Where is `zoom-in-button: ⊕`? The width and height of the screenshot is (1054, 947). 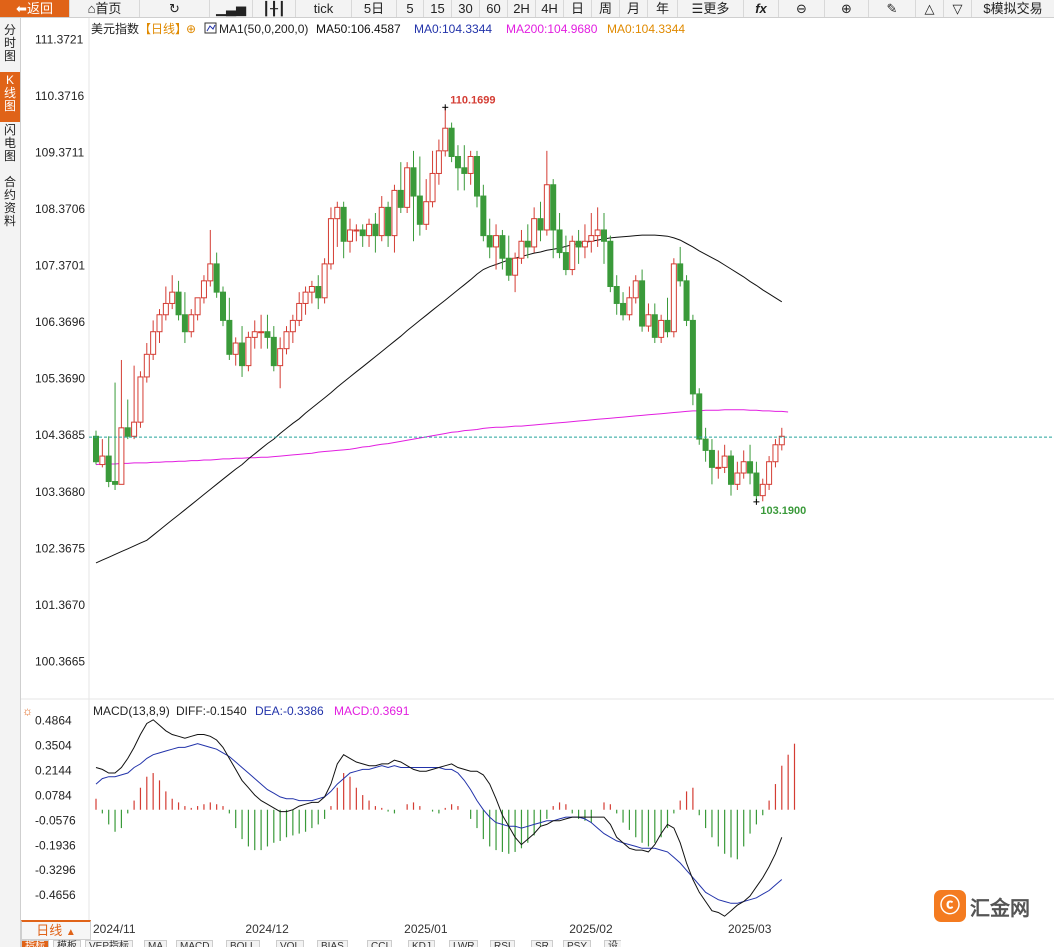
zoom-in-button: ⊕ is located at coordinates (847, 8).